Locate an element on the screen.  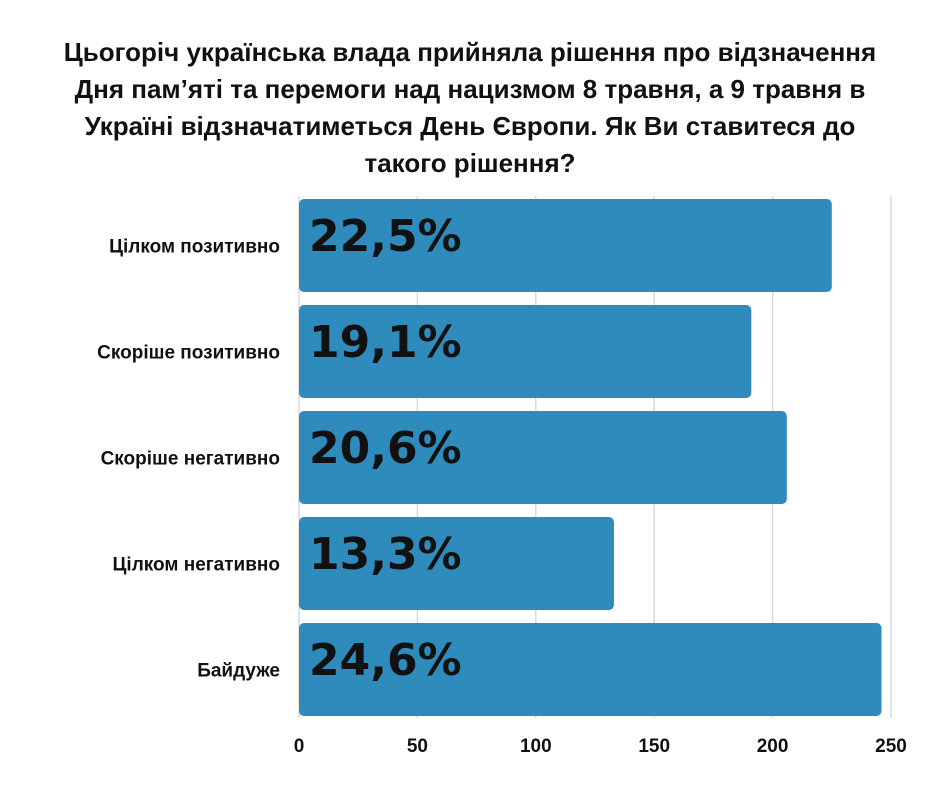
data-label: 20,6% is located at coordinates (385, 448).